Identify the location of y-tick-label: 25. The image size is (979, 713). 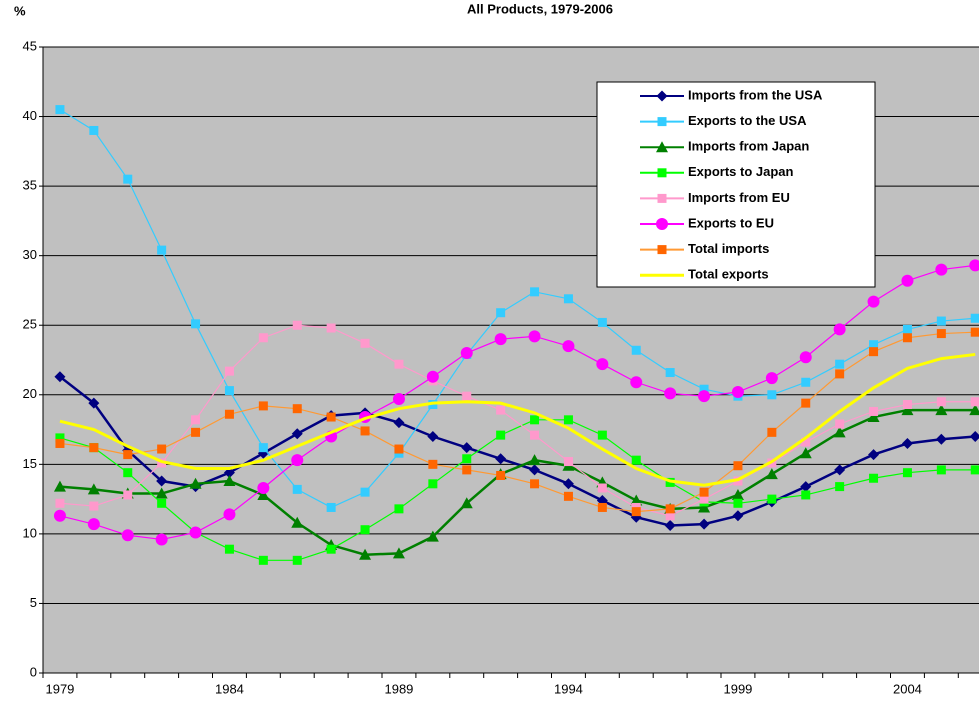
(30, 324).